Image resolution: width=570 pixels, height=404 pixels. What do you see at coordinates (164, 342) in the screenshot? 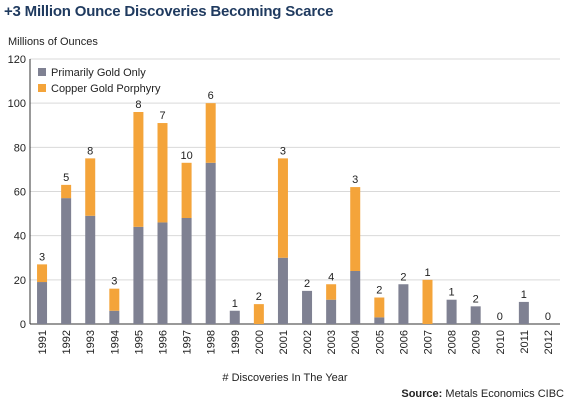
I see `x-tick-label: 1996` at bounding box center [164, 342].